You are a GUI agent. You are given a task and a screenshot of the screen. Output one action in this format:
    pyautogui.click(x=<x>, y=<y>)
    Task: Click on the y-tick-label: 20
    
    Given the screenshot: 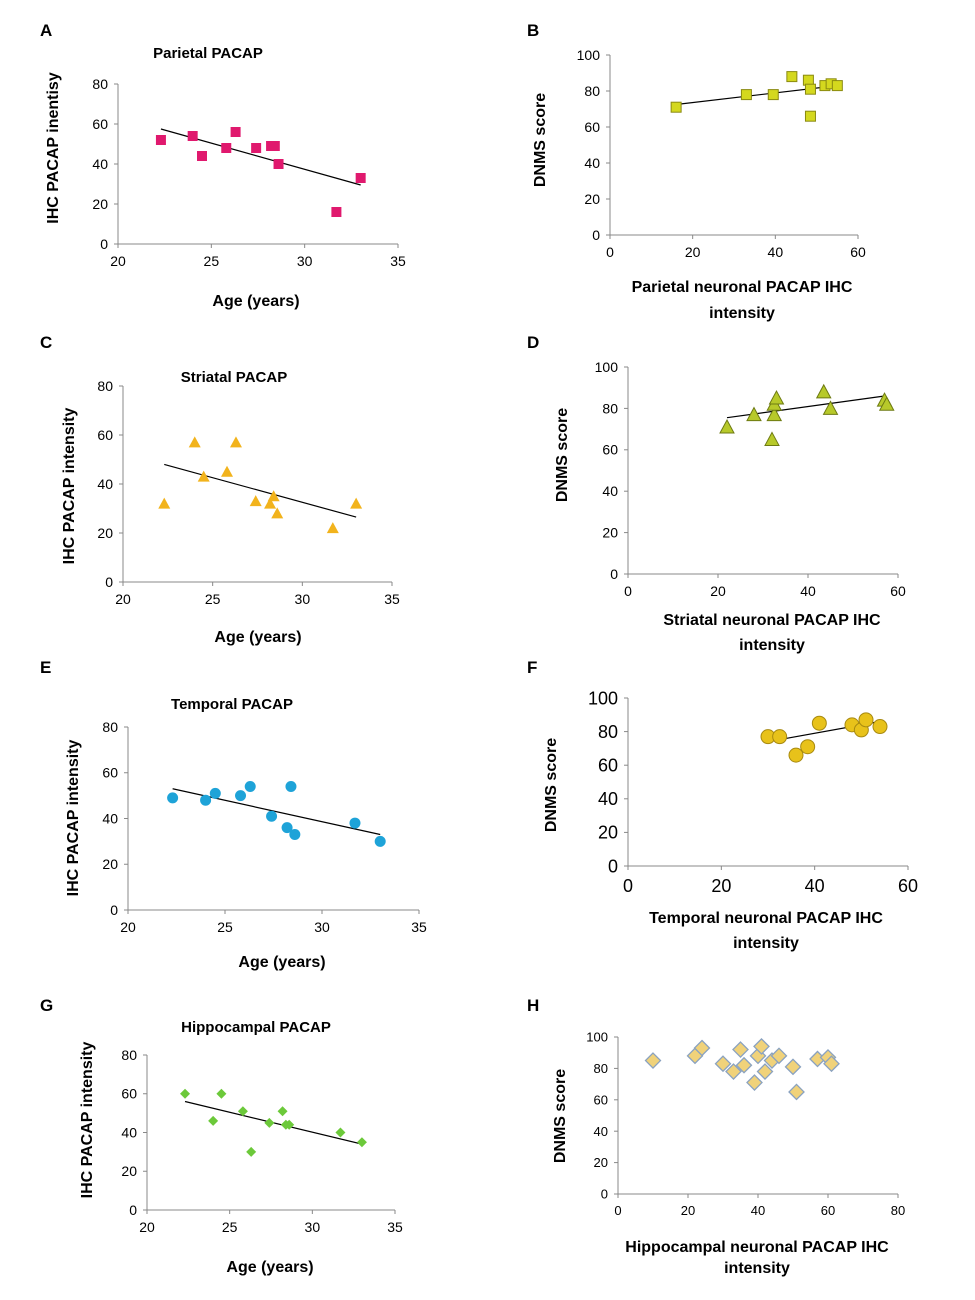 What is the action you would take?
    pyautogui.click(x=608, y=833)
    